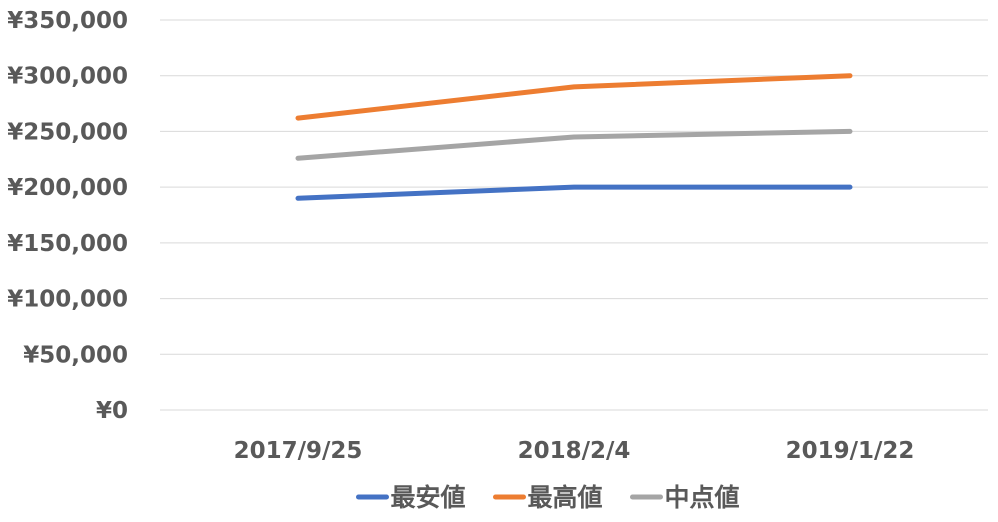 The height and width of the screenshot is (522, 998). I want to click on legend-label: 最安値, so click(428, 497).